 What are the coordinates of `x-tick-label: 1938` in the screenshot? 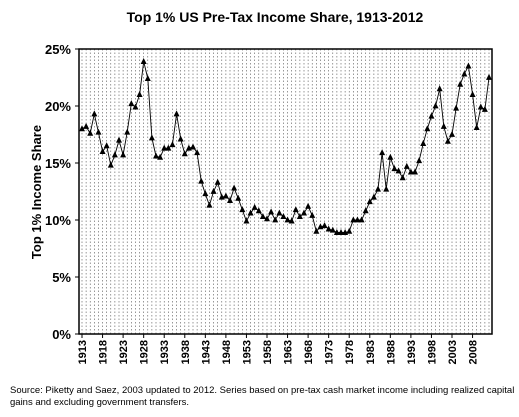 It's located at (186, 352).